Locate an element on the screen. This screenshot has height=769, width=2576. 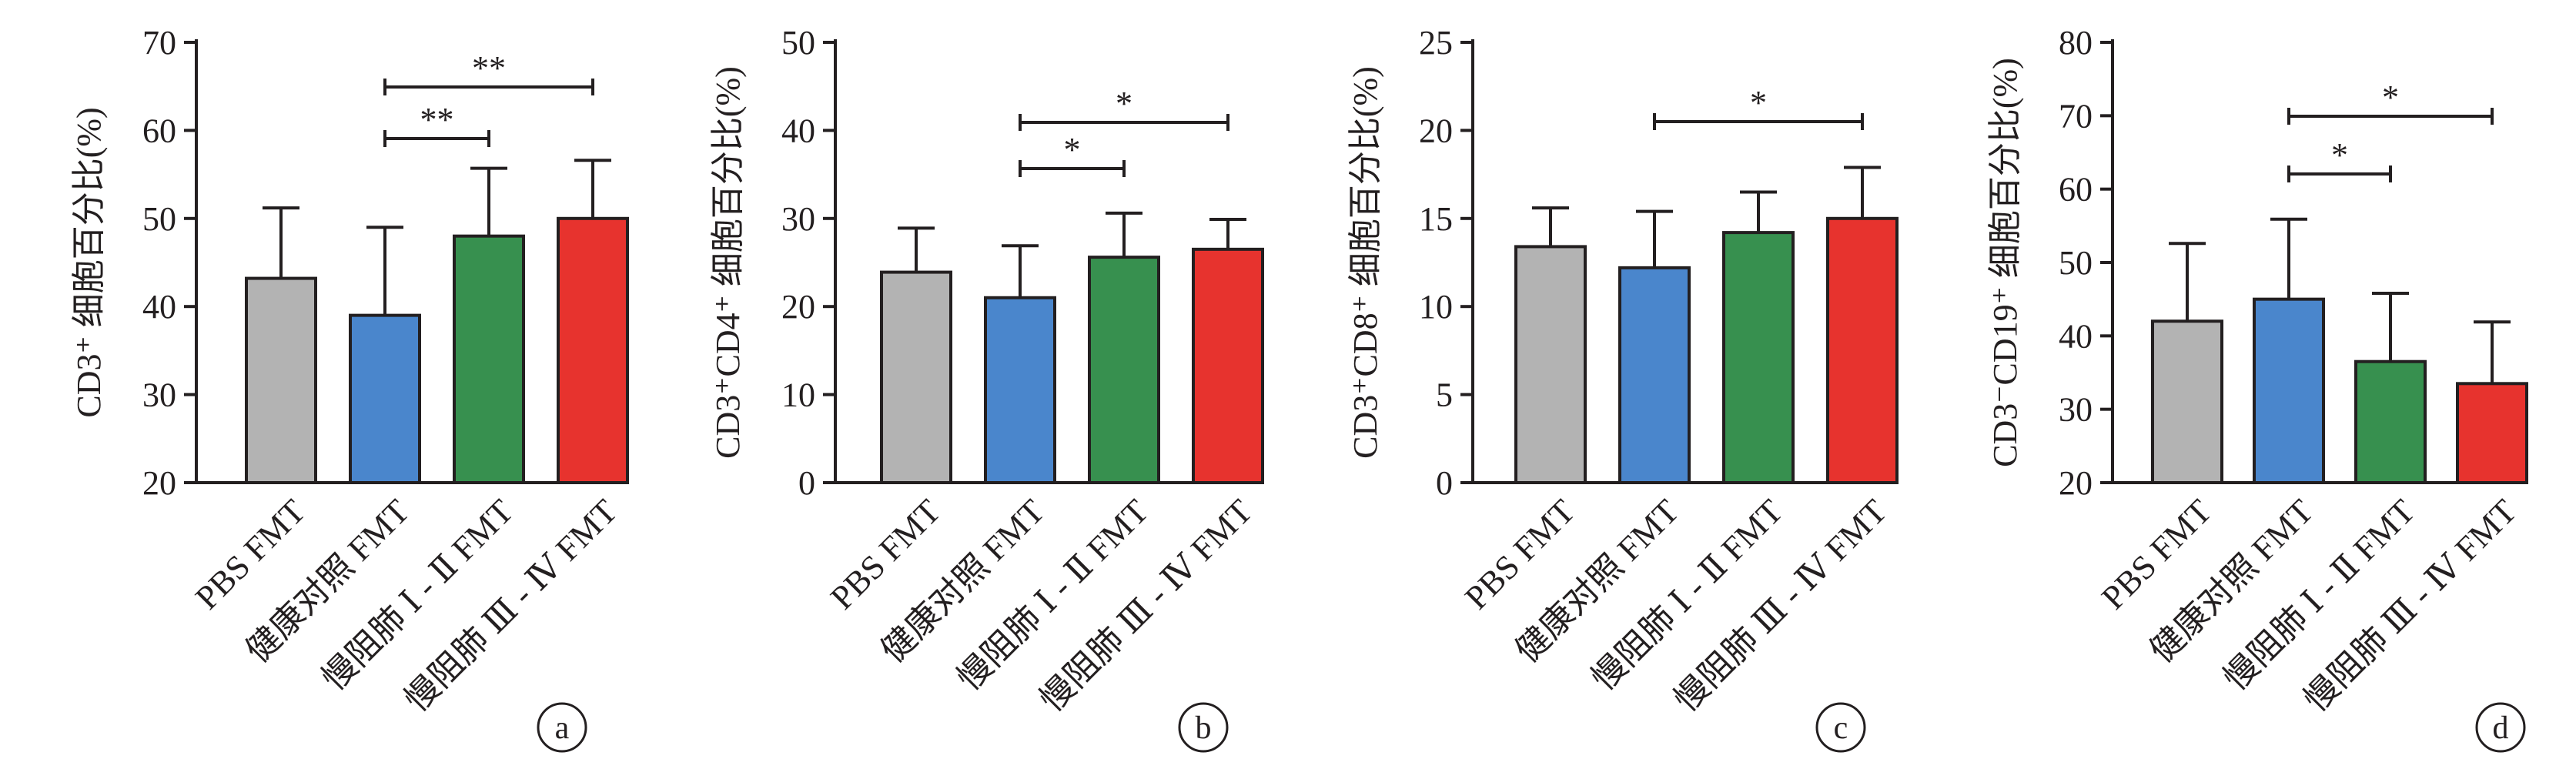
y-axis-label: CD3⁺CD8⁺ 细胞百分比(%) is located at coordinates (1366, 262).